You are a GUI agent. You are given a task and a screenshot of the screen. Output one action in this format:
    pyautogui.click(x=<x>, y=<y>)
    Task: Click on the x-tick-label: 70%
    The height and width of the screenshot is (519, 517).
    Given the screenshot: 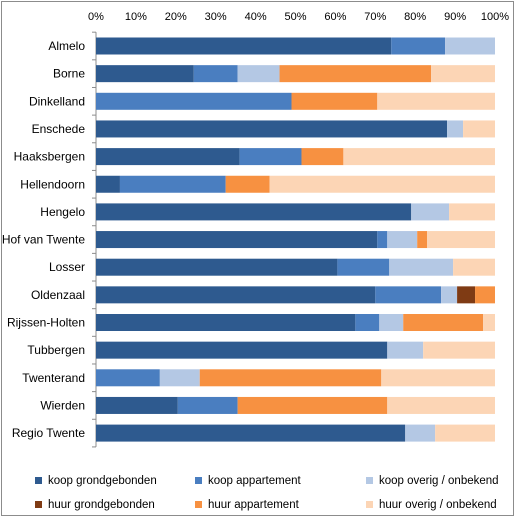 What is the action you would take?
    pyautogui.click(x=375, y=17)
    